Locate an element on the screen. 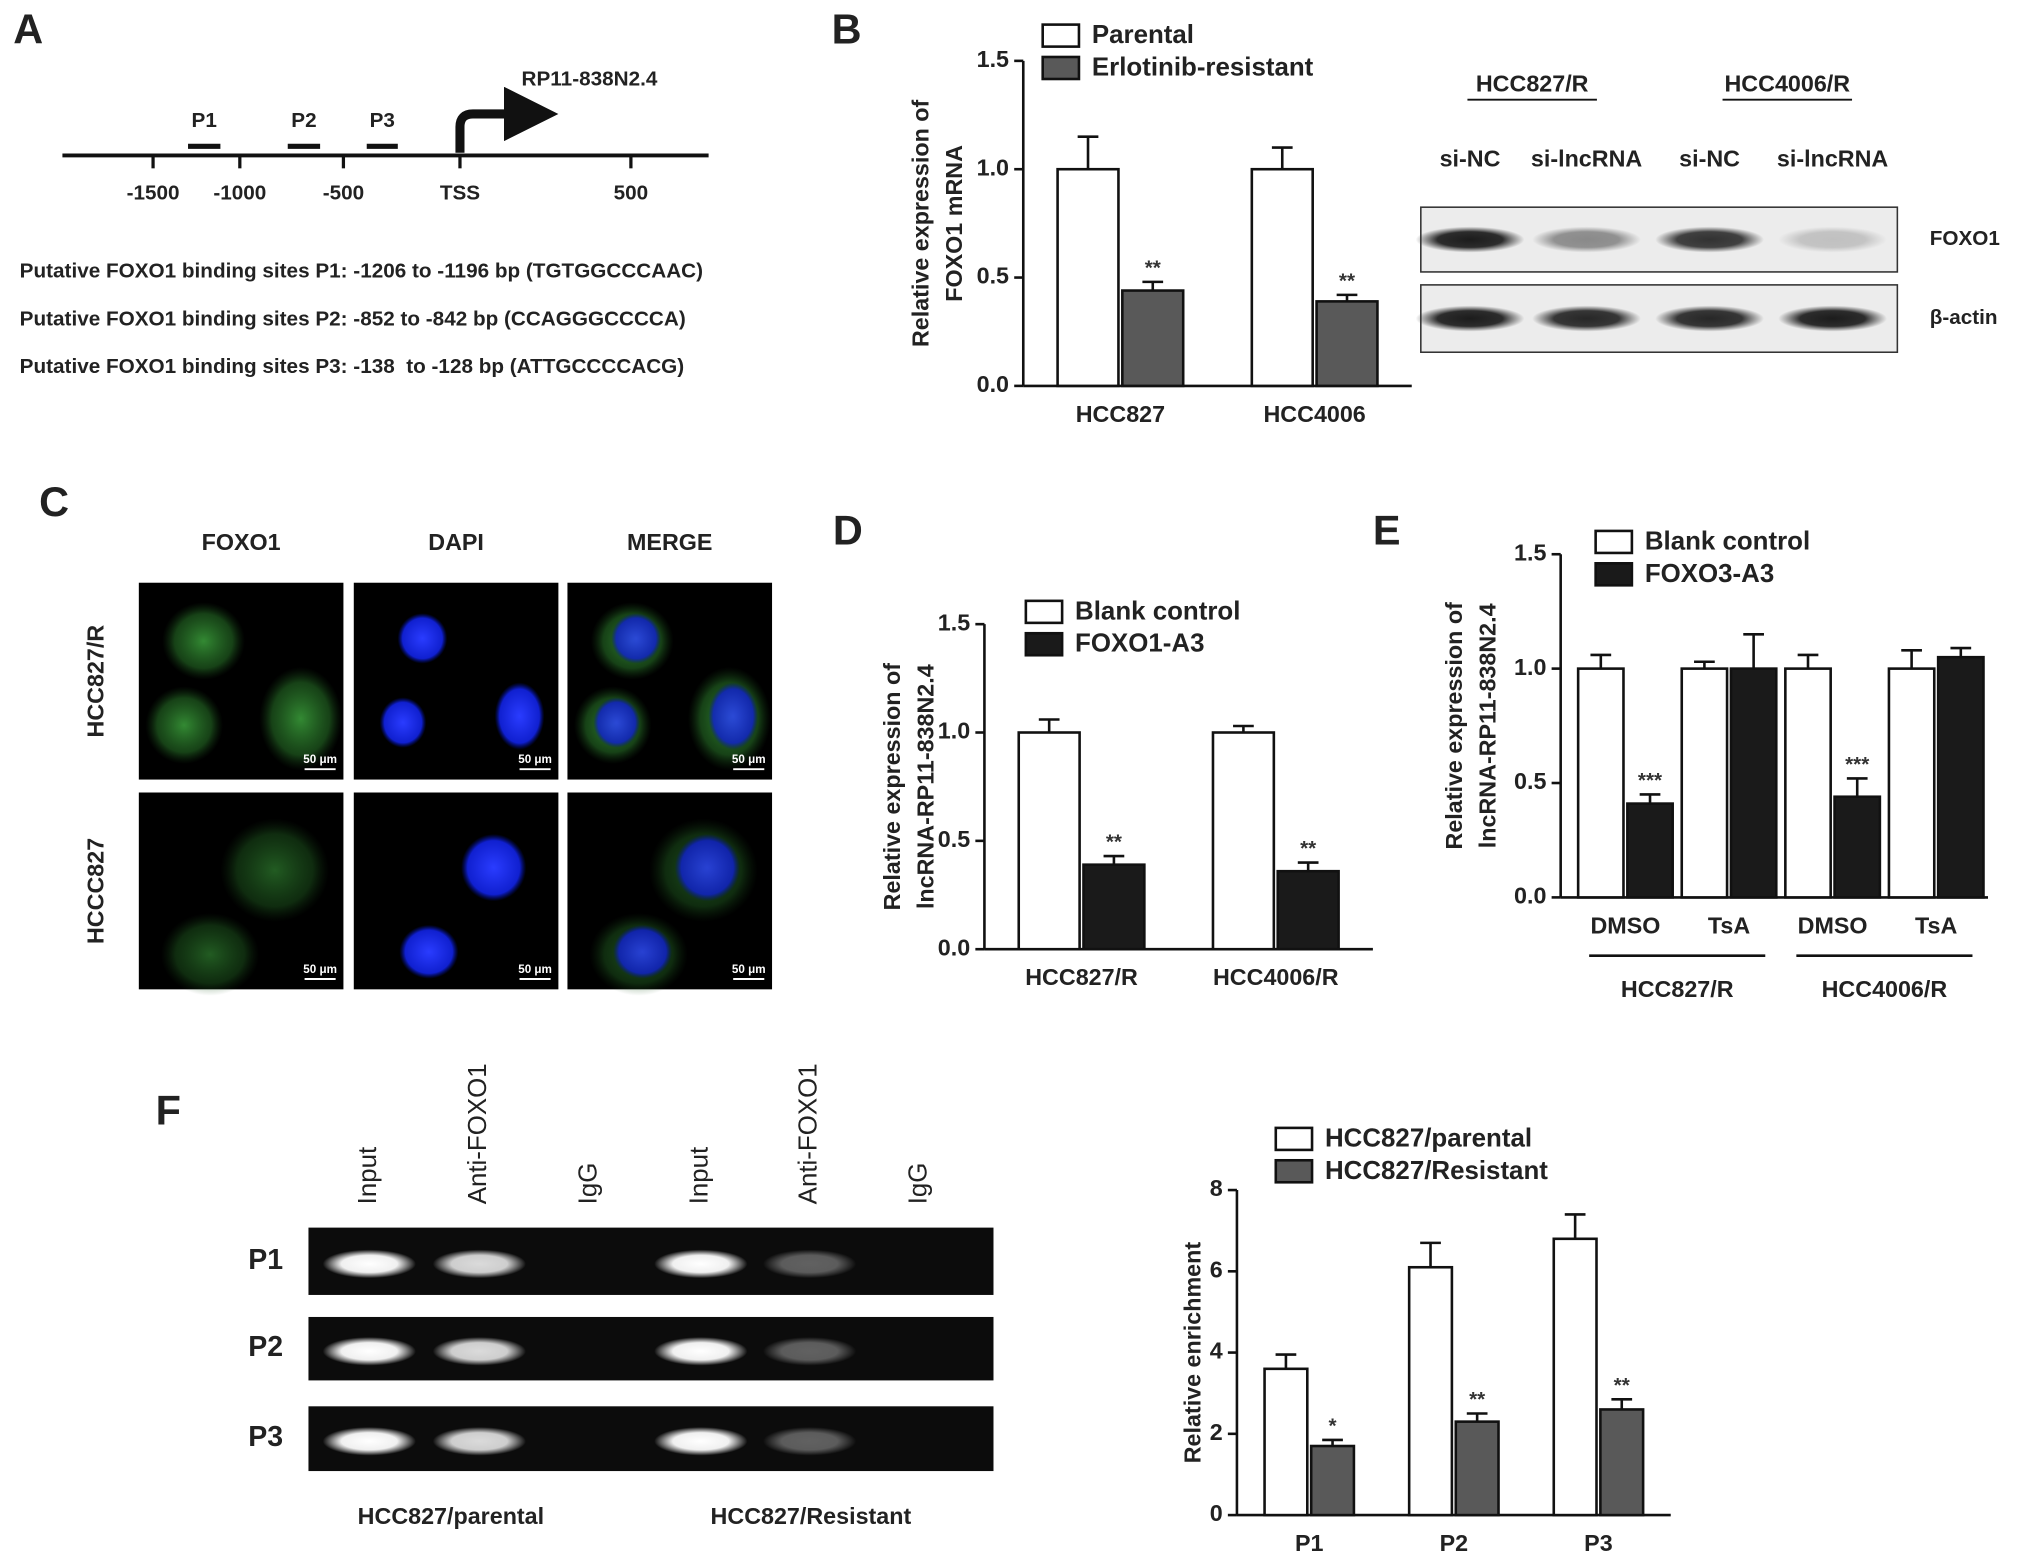  blot-row-label: β-actin is located at coordinates (1964, 317).